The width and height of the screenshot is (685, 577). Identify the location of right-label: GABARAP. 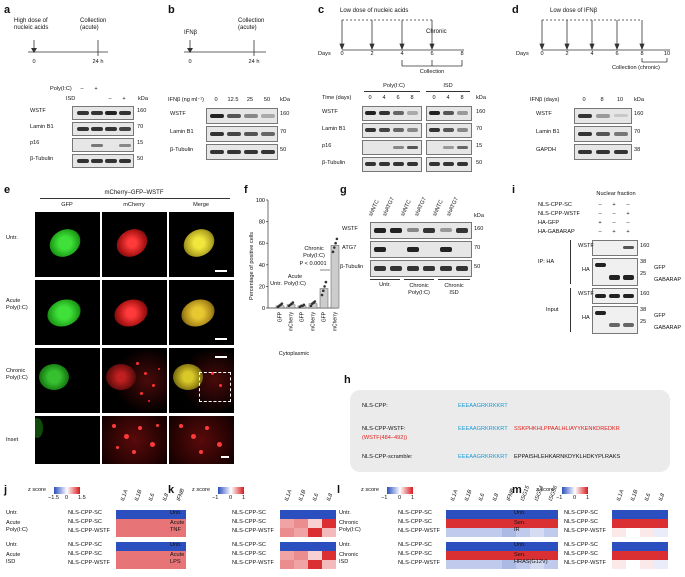
(668, 280).